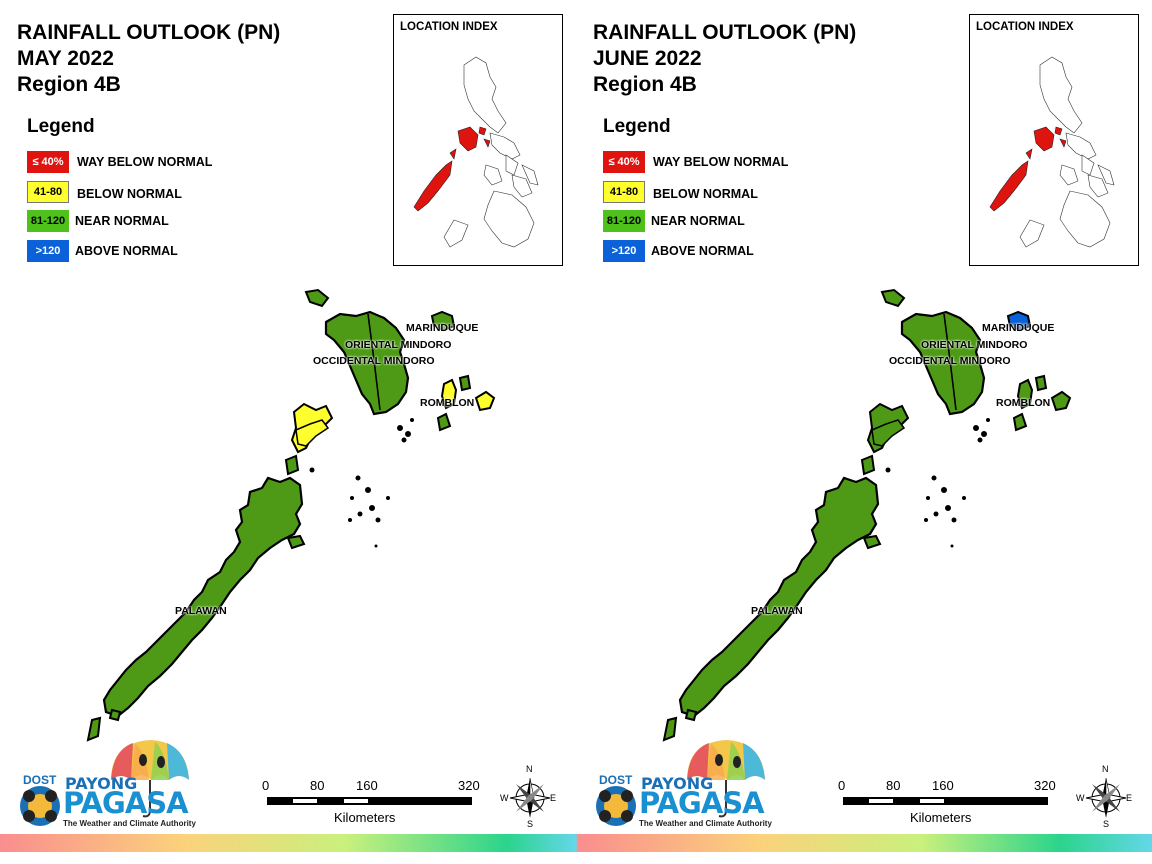 The image size is (1152, 864). I want to click on footer-gradient-bar, so click(576, 843).